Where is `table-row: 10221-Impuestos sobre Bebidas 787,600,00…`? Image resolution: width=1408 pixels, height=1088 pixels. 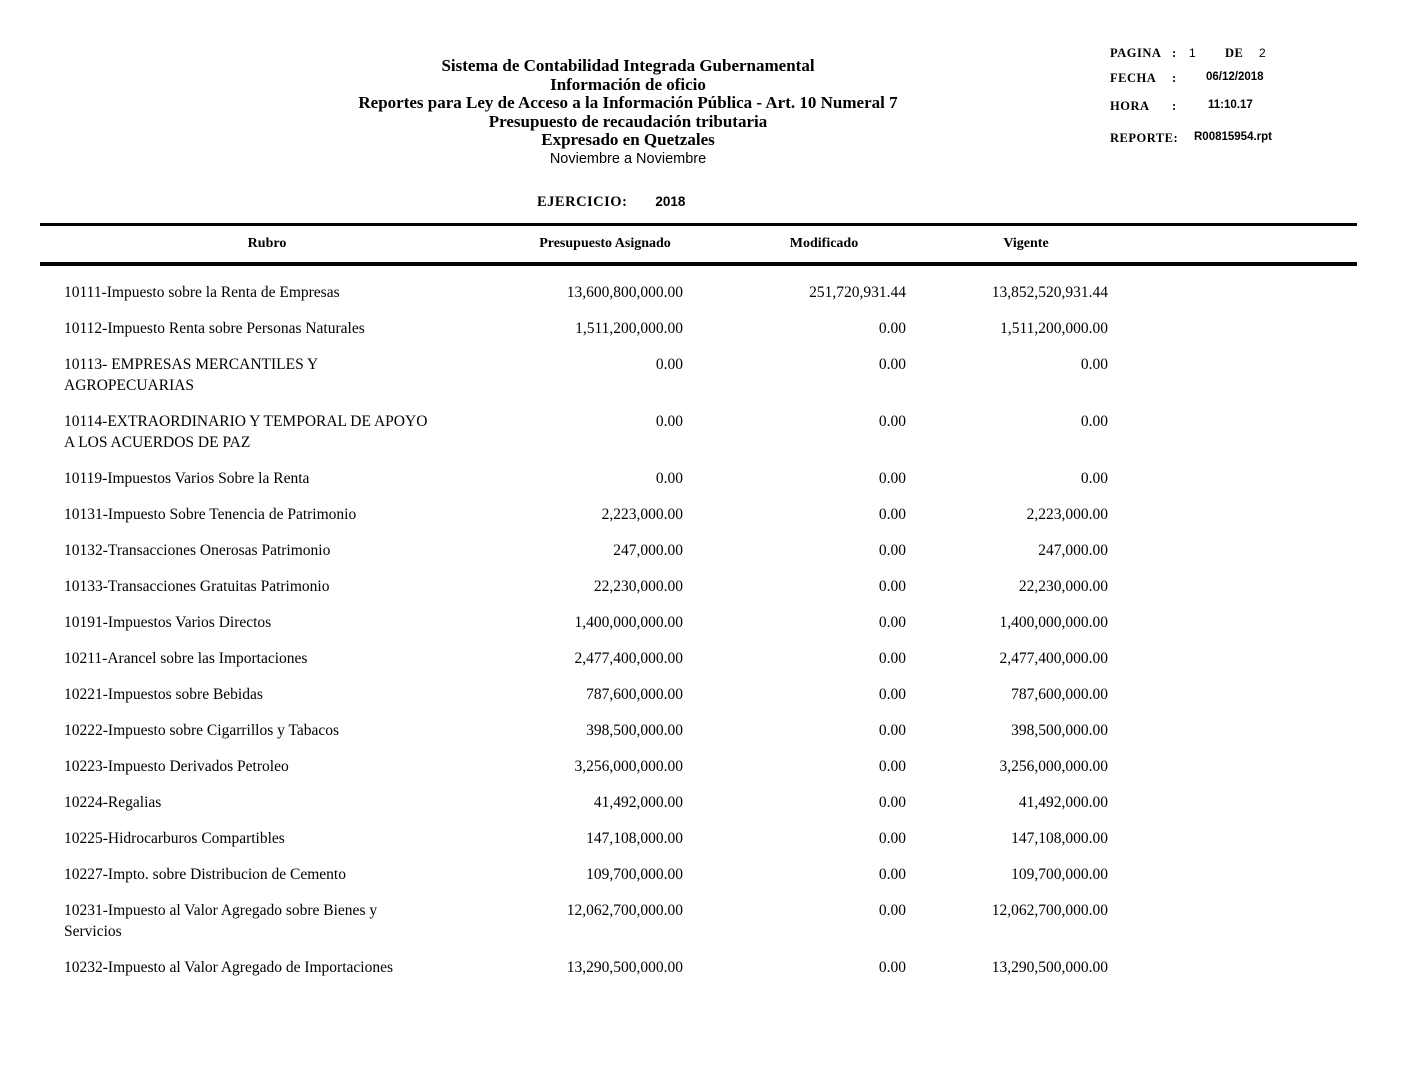 table-row: 10221-Impuestos sobre Bebidas 787,600,00… is located at coordinates (698, 694).